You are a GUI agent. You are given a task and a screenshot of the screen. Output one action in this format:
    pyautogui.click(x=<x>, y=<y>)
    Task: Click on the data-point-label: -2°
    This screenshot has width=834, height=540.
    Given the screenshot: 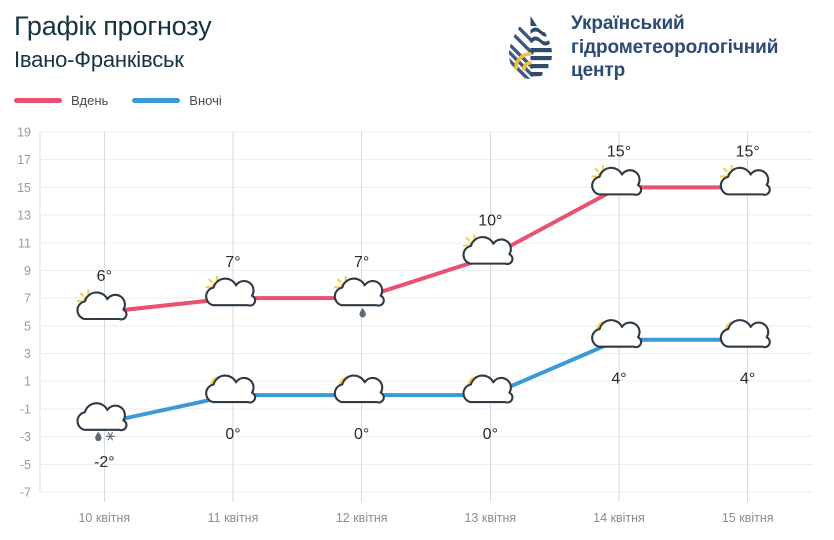 What is the action you would take?
    pyautogui.click(x=104, y=462)
    